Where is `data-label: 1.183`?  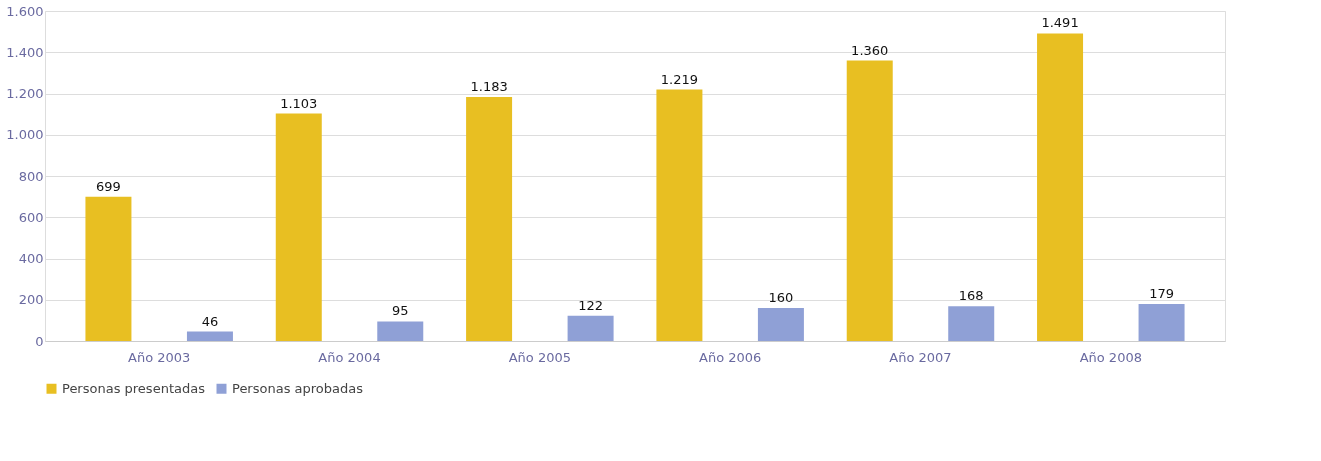 data-label: 1.183 is located at coordinates (489, 87).